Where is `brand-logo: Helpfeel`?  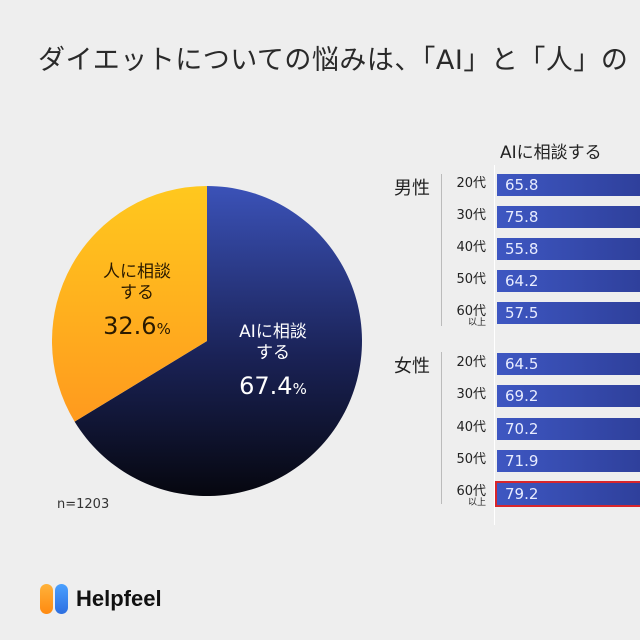
brand-logo: Helpfeel is located at coordinates (101, 599).